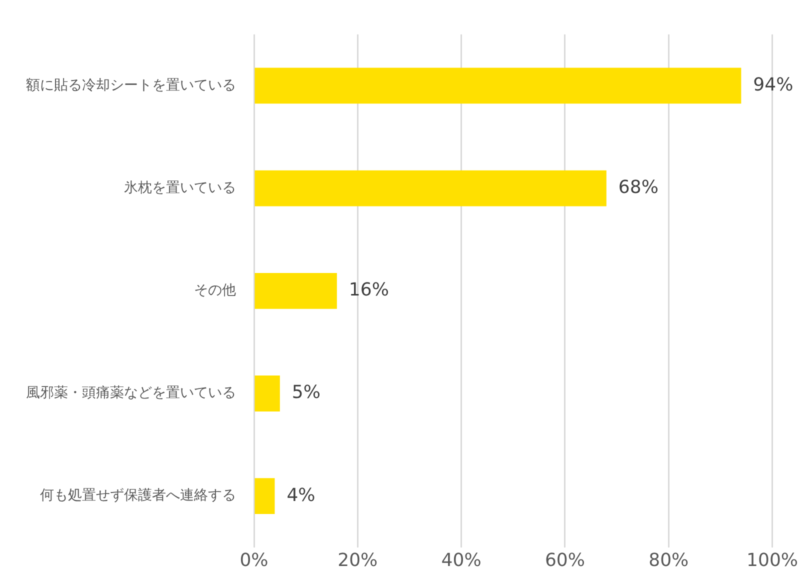  Describe the element at coordinates (131, 85) in the screenshot. I see `y-tick-label: 額に貼る冷却シートを置いている` at that location.